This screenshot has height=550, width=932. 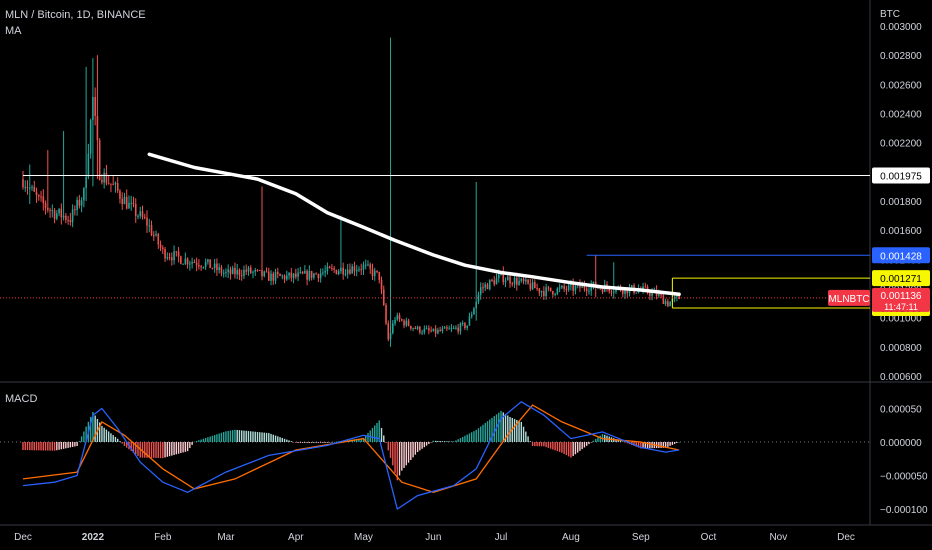 What do you see at coordinates (75, 15) in the screenshot?
I see `symbol-title: MLN / Bitcoin, 1D, BINANCE` at bounding box center [75, 15].